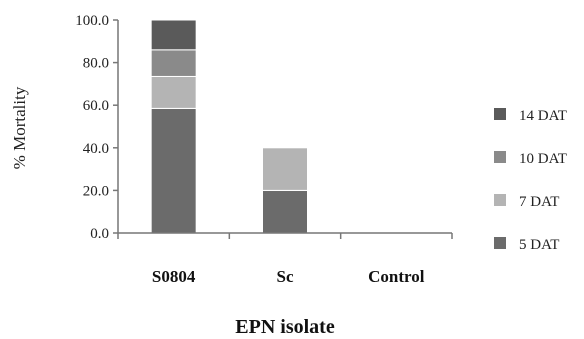 The image size is (584, 339). What do you see at coordinates (543, 159) in the screenshot?
I see `legend-label-10-dat: 10 DAT` at bounding box center [543, 159].